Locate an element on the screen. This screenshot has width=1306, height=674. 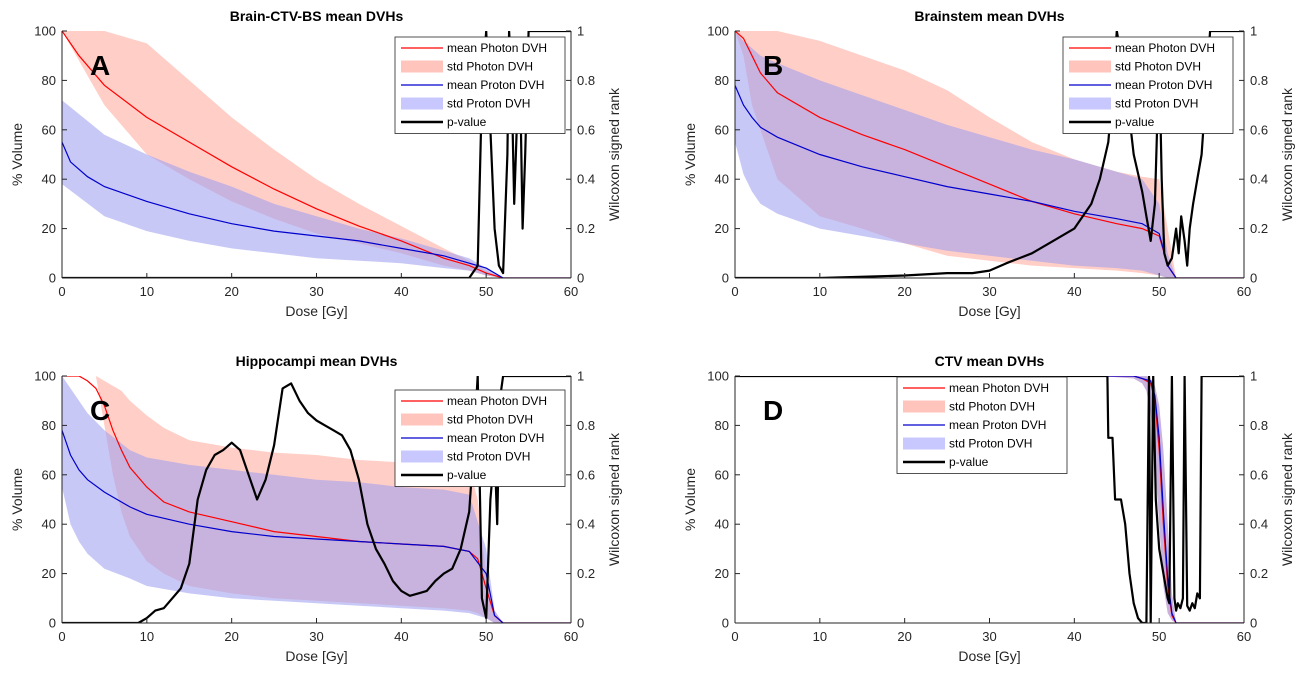
plot-area is located at coordinates (989, 154).